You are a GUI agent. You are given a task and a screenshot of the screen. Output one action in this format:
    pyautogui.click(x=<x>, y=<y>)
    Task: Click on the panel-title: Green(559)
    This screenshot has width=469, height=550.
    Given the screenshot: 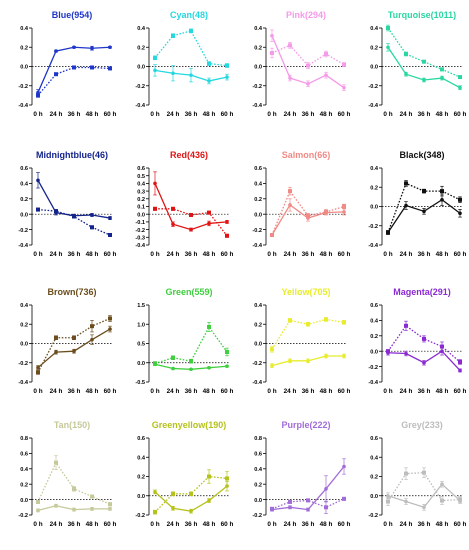 What is the action you would take?
    pyautogui.click(x=188, y=292)
    